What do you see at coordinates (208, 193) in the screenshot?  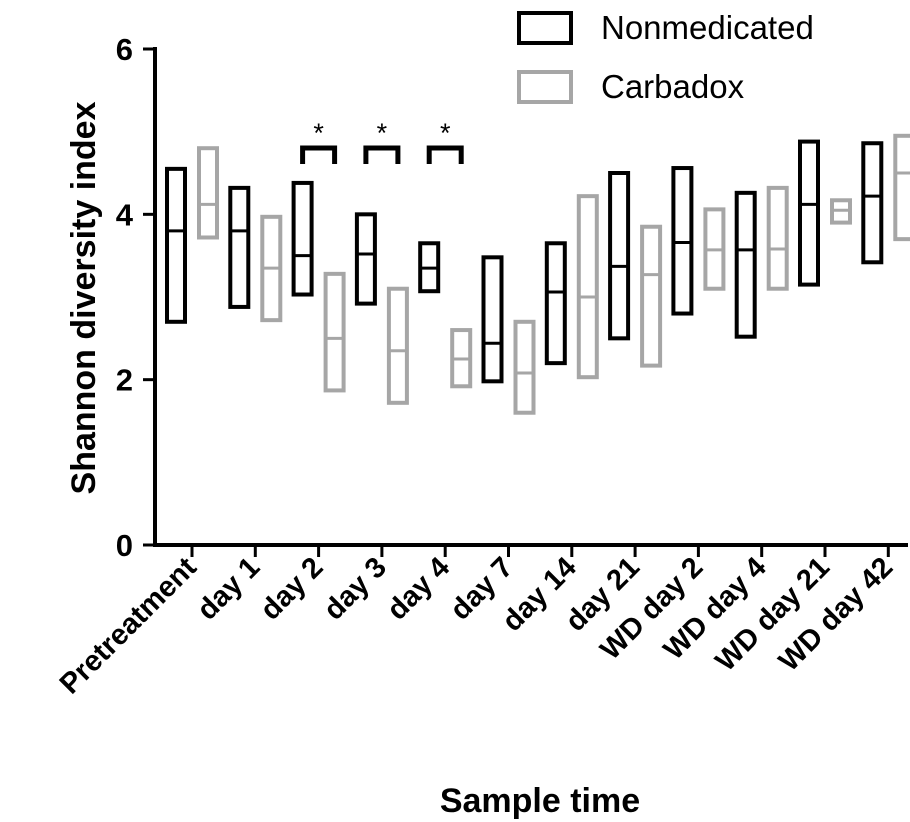 I see `box-carbadox-pretreatment` at bounding box center [208, 193].